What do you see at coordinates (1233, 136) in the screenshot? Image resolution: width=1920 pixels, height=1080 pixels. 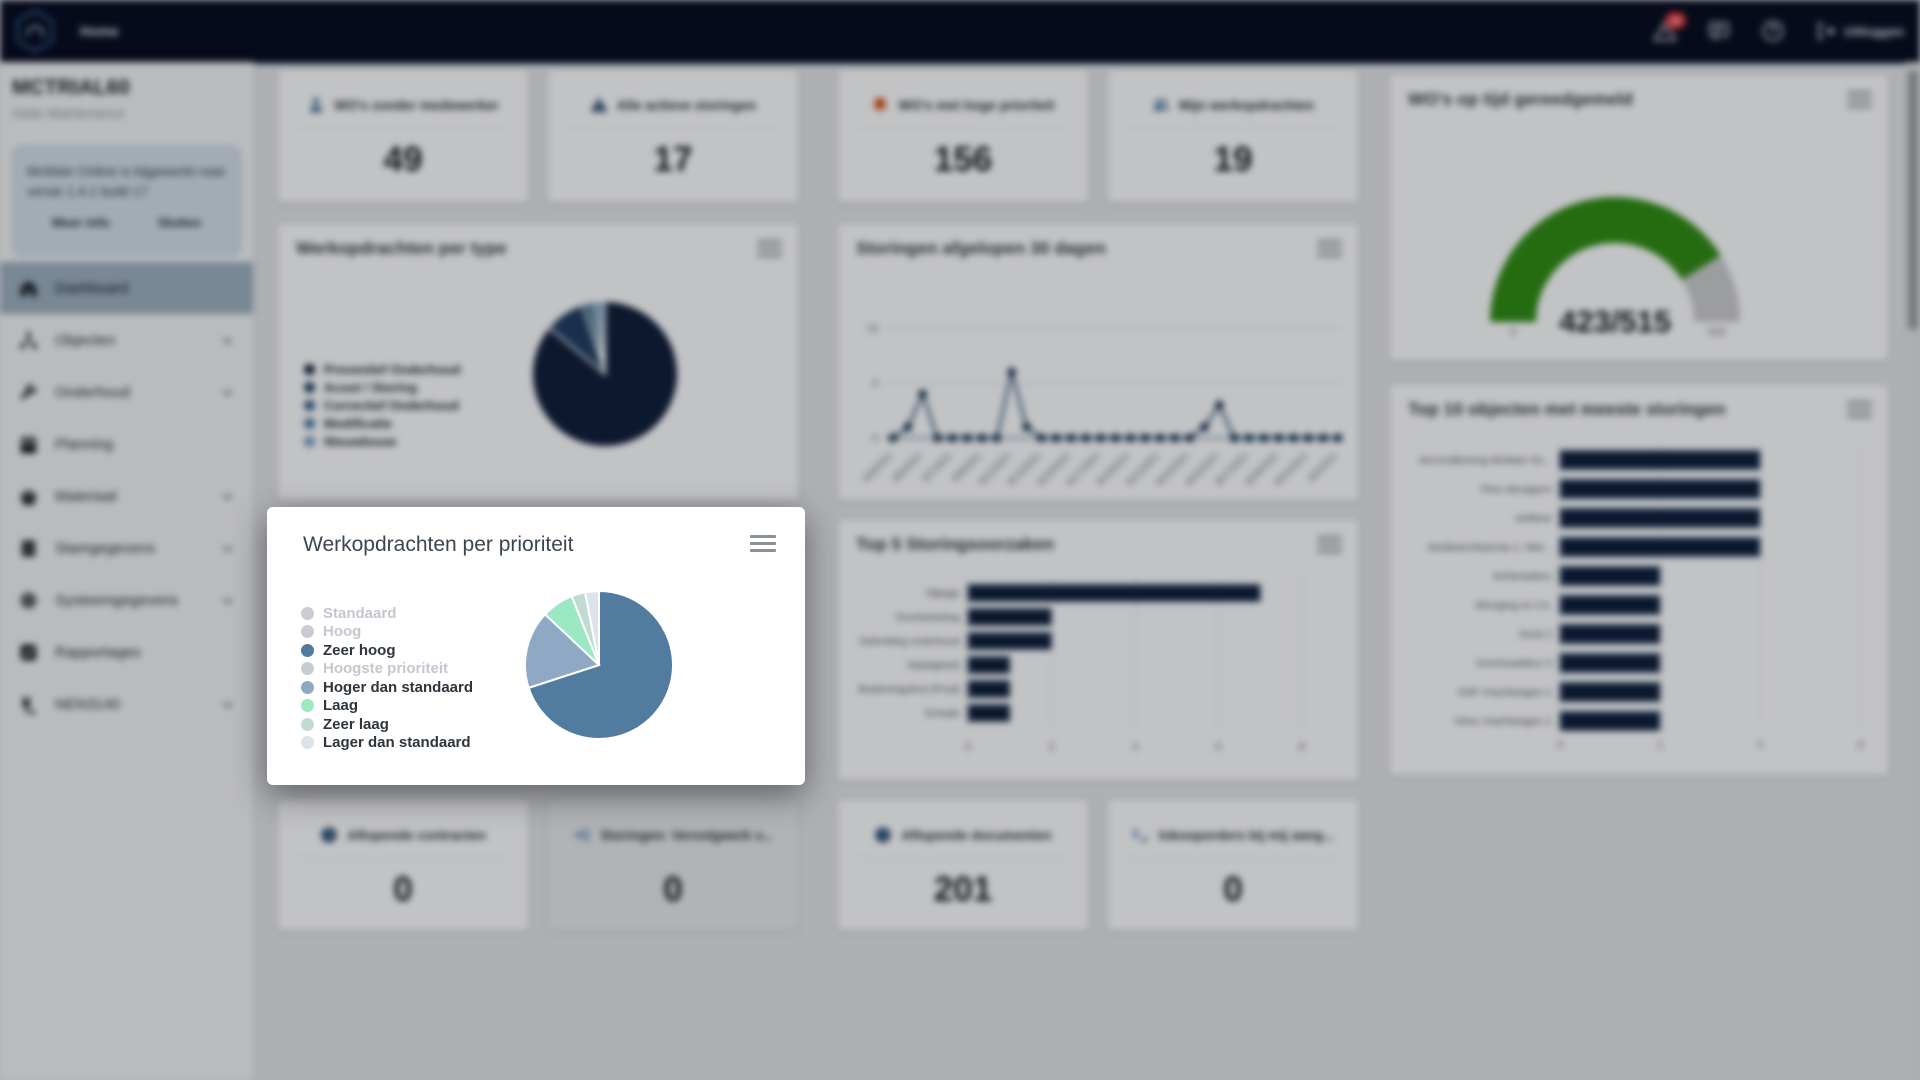 I see `kpi-card-mijn-werkopdrachten: Mijn werkopdrachten 19` at bounding box center [1233, 136].